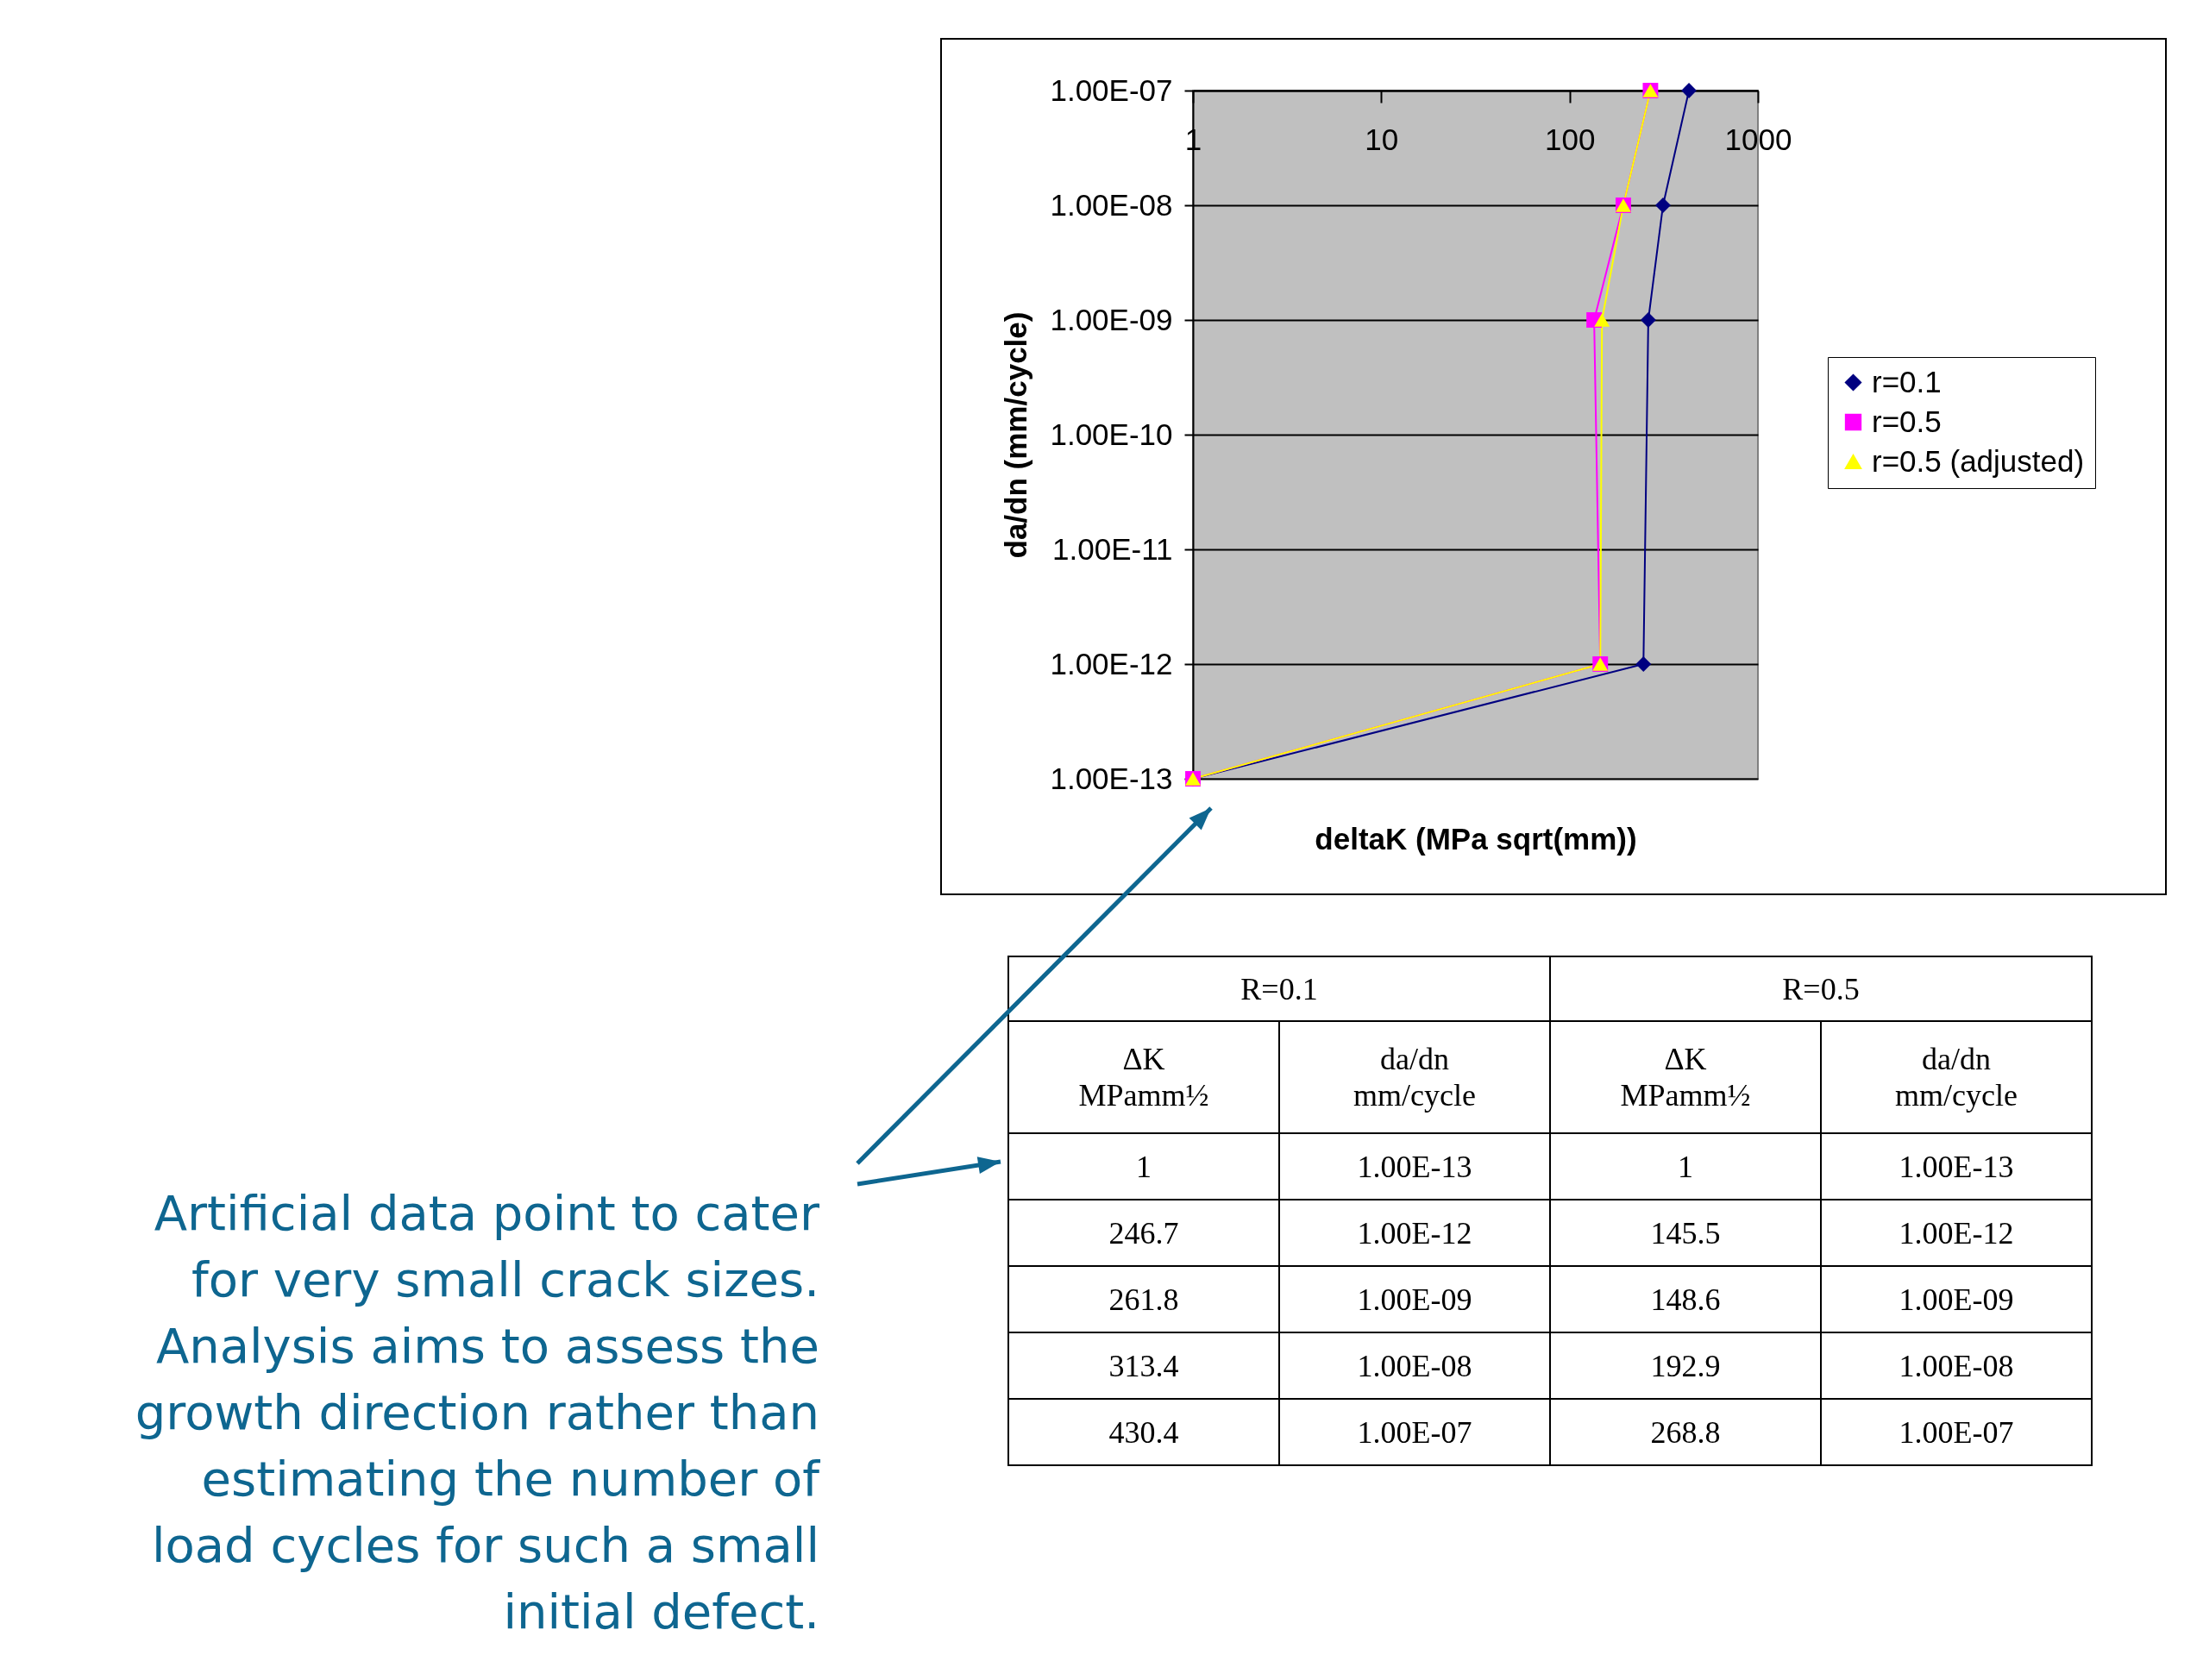 This screenshot has height=1680, width=2203. What do you see at coordinates (1979, 460) in the screenshot?
I see `legend-label: r=0.5 (adjusted)` at bounding box center [1979, 460].